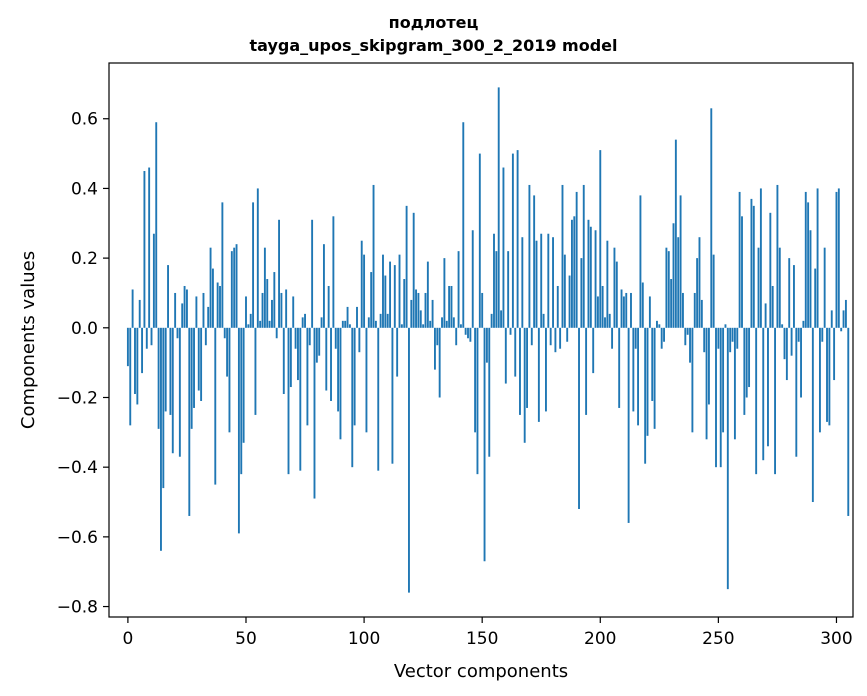 The width and height of the screenshot is (867, 696). What do you see at coordinates (482, 639) in the screenshot?
I see `x-tick-label: 150` at bounding box center [482, 639].